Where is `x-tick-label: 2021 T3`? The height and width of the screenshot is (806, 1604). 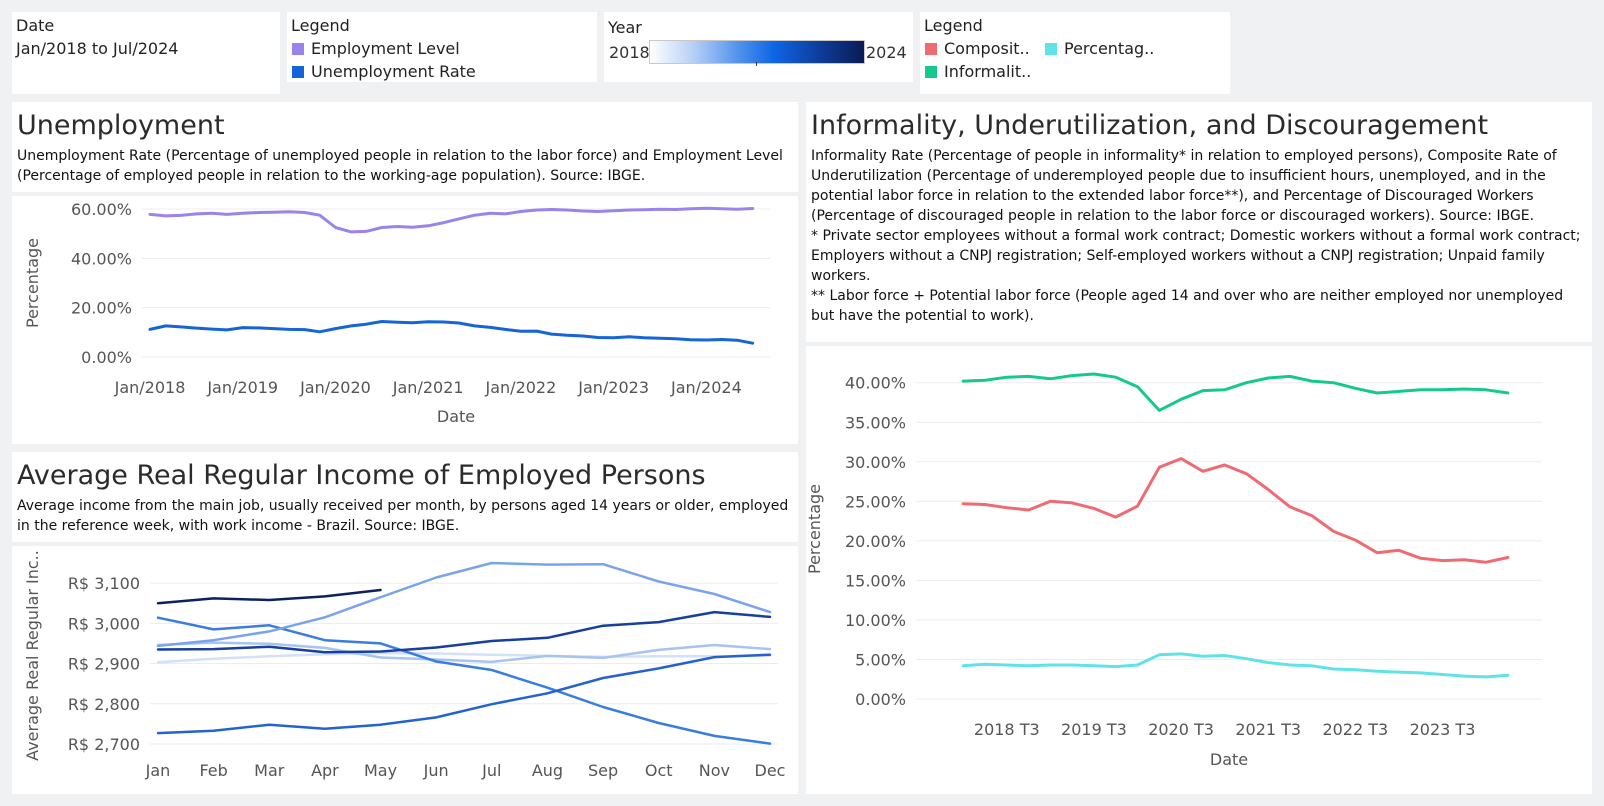 x-tick-label: 2021 T3 is located at coordinates (1268, 729).